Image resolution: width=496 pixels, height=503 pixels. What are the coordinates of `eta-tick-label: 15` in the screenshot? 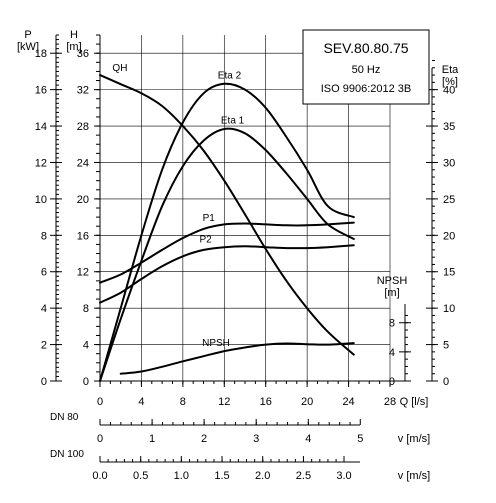 It's located at (449, 273).